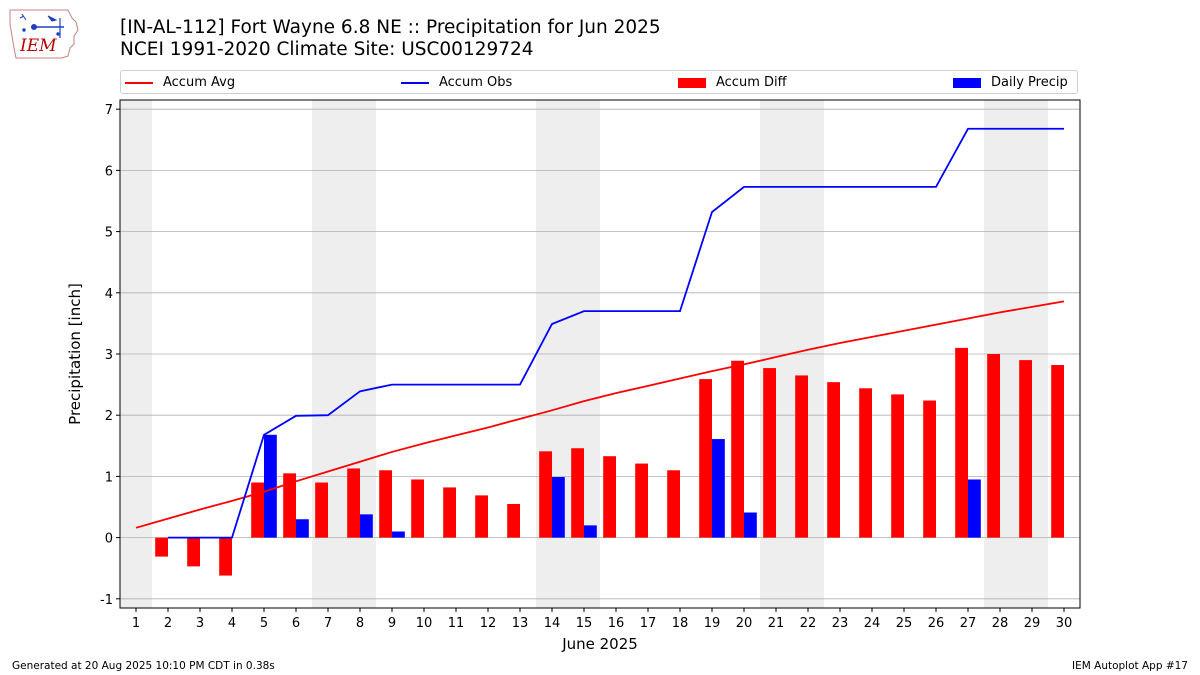 This screenshot has height=675, width=1200. Describe the element at coordinates (712, 623) in the screenshot. I see `x-tick-label: 19` at that location.